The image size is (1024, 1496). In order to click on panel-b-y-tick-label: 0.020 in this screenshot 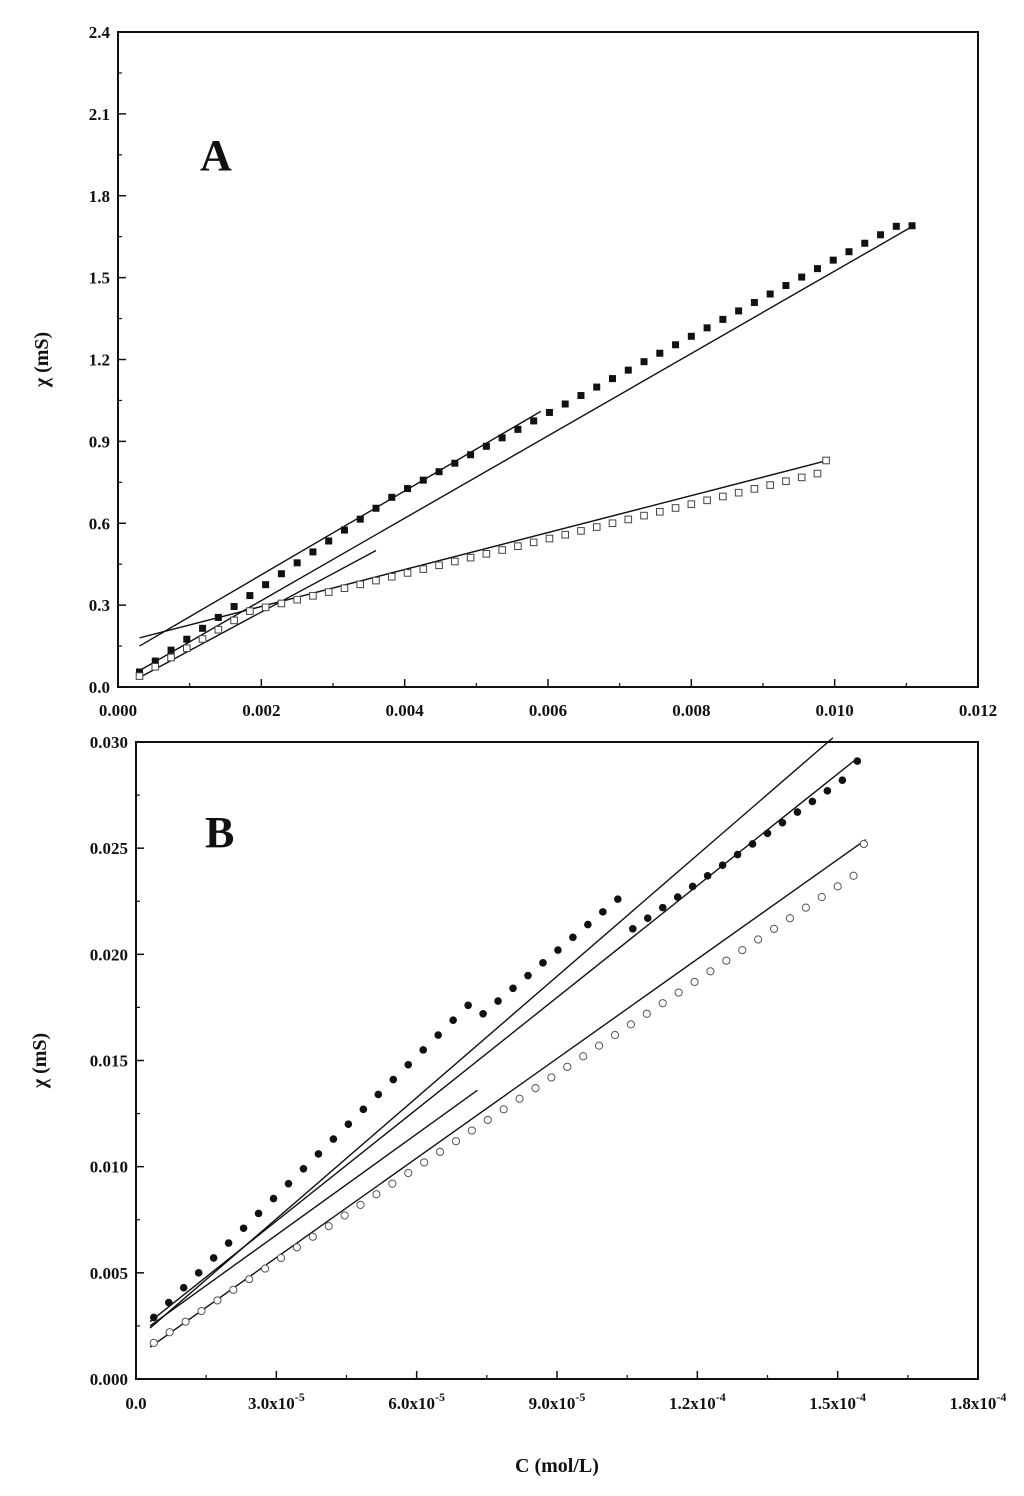, I will do `click(109, 954)`.